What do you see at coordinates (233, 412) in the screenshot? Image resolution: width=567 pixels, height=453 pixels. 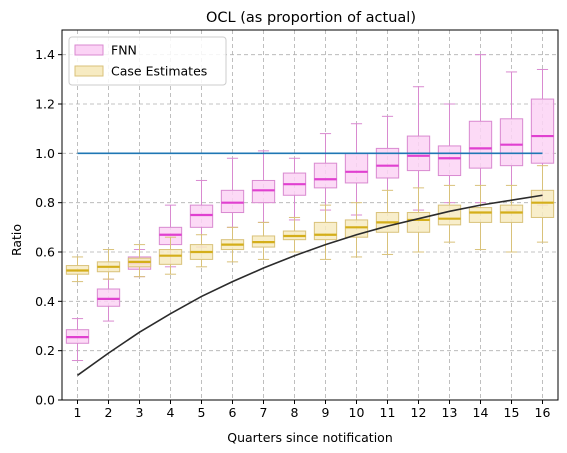 I see `x-tick-label: 6` at bounding box center [233, 412].